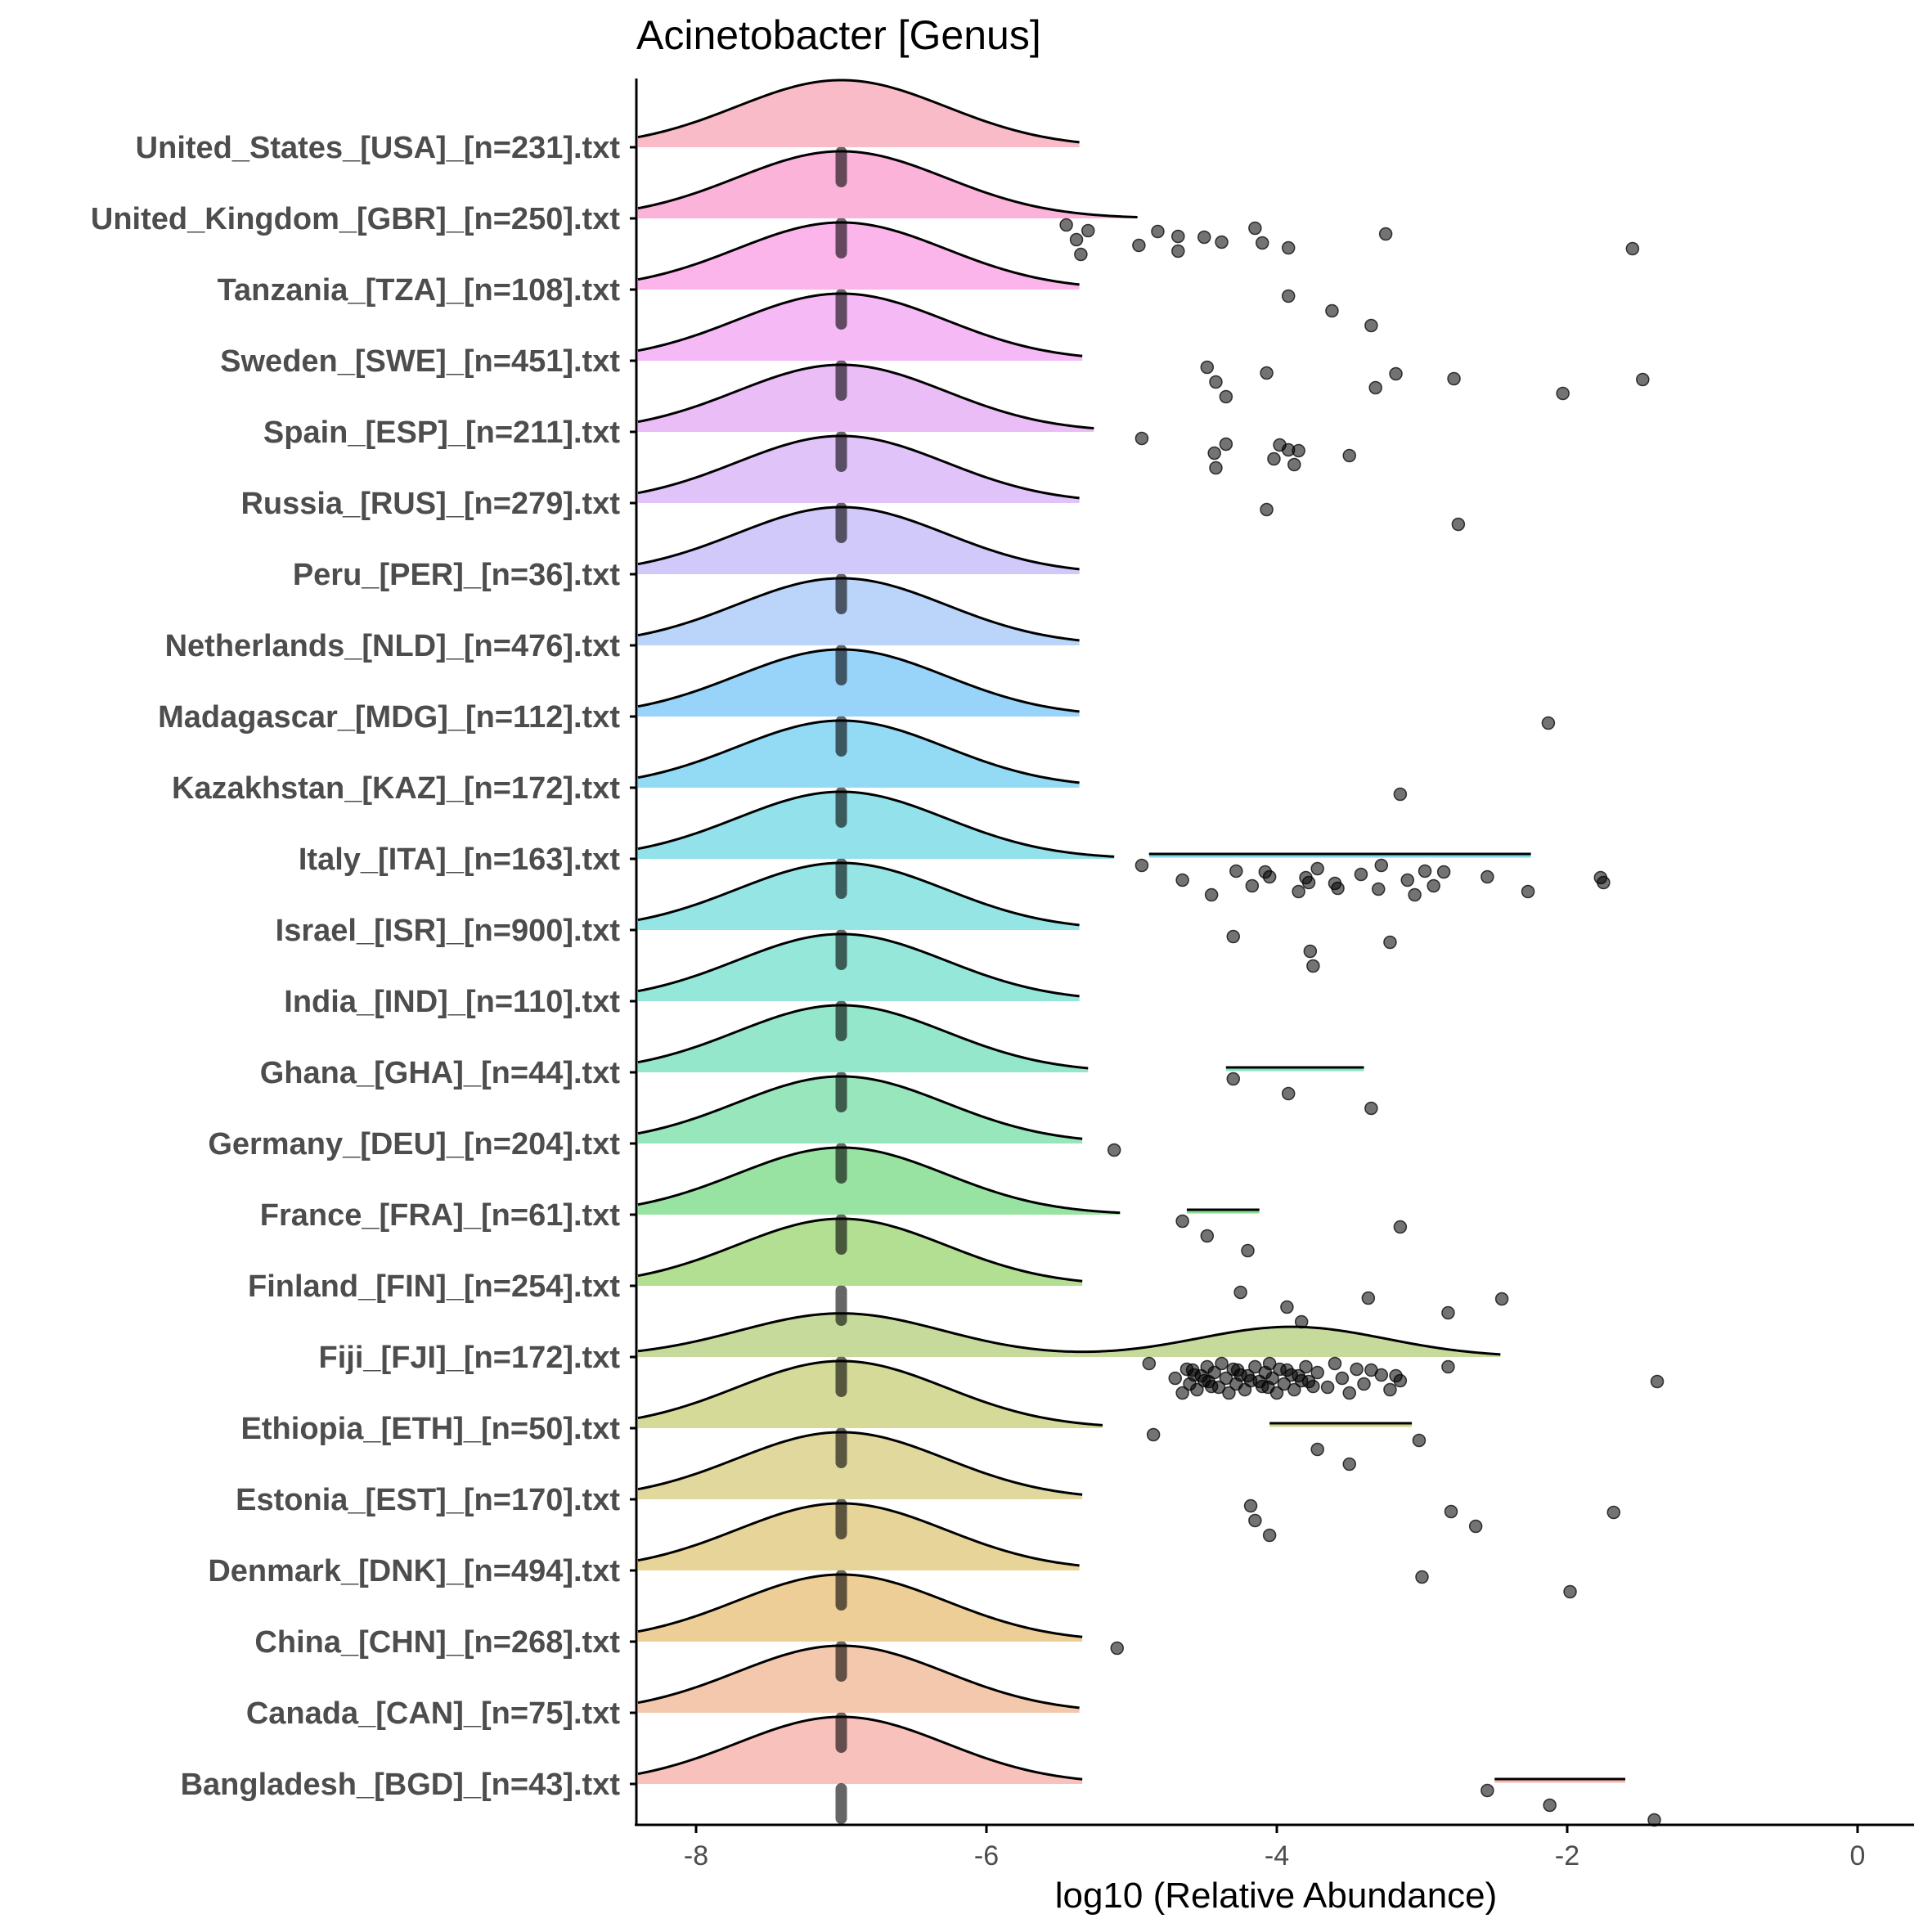 Image resolution: width=1932 pixels, height=1932 pixels. What do you see at coordinates (859, 752) in the screenshot?
I see `ridge-group-kazakhstan-kaz-n-172-txt` at bounding box center [859, 752].